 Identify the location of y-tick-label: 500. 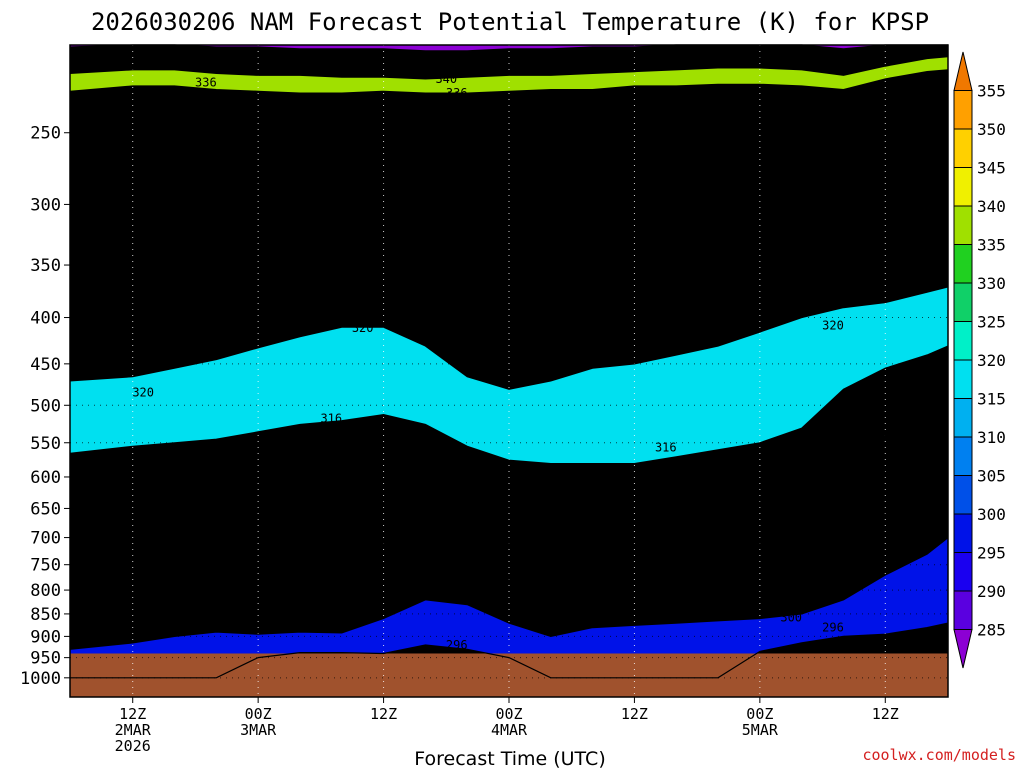
(45, 406).